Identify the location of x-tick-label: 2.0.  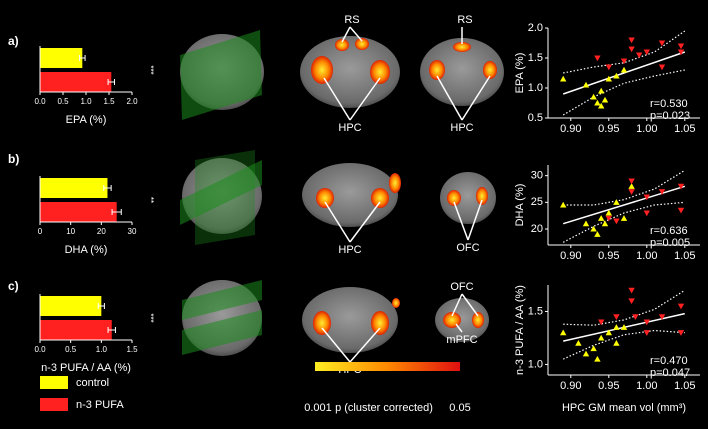
(132, 101).